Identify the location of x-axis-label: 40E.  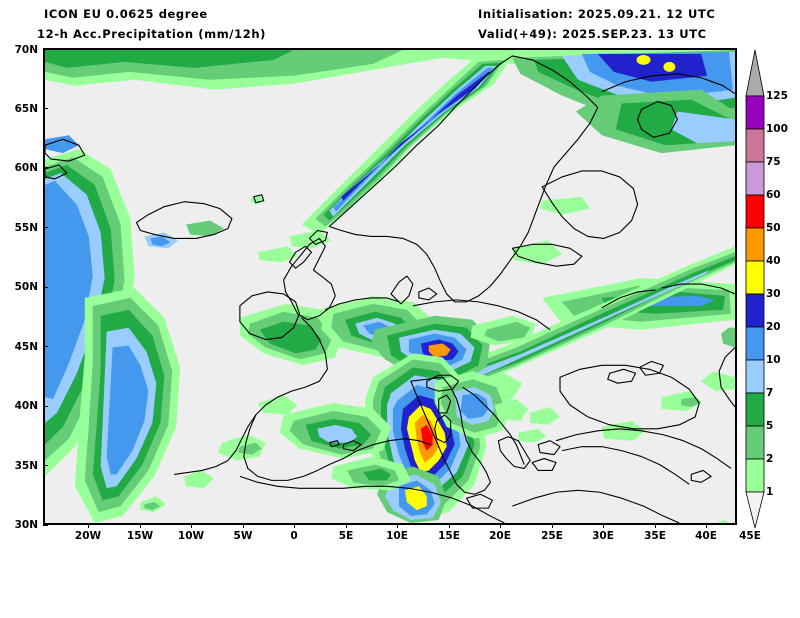
(706, 536).